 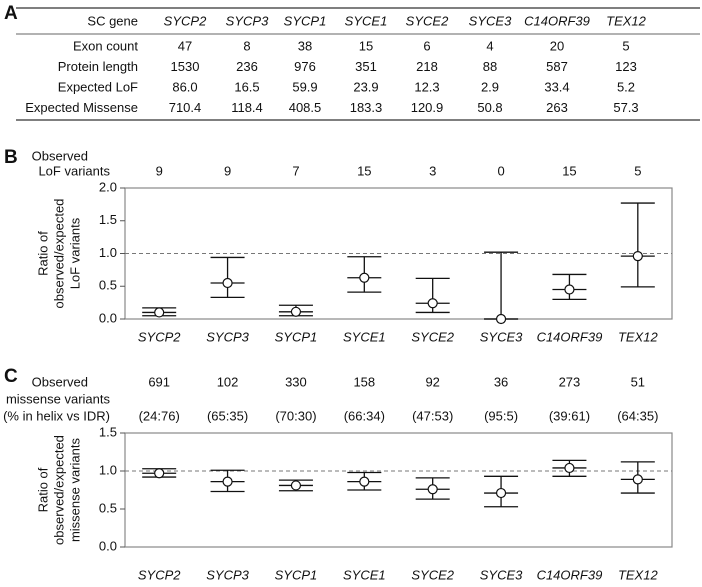 What do you see at coordinates (501, 336) in the screenshot?
I see `x-tick-label: SYCE3` at bounding box center [501, 336].